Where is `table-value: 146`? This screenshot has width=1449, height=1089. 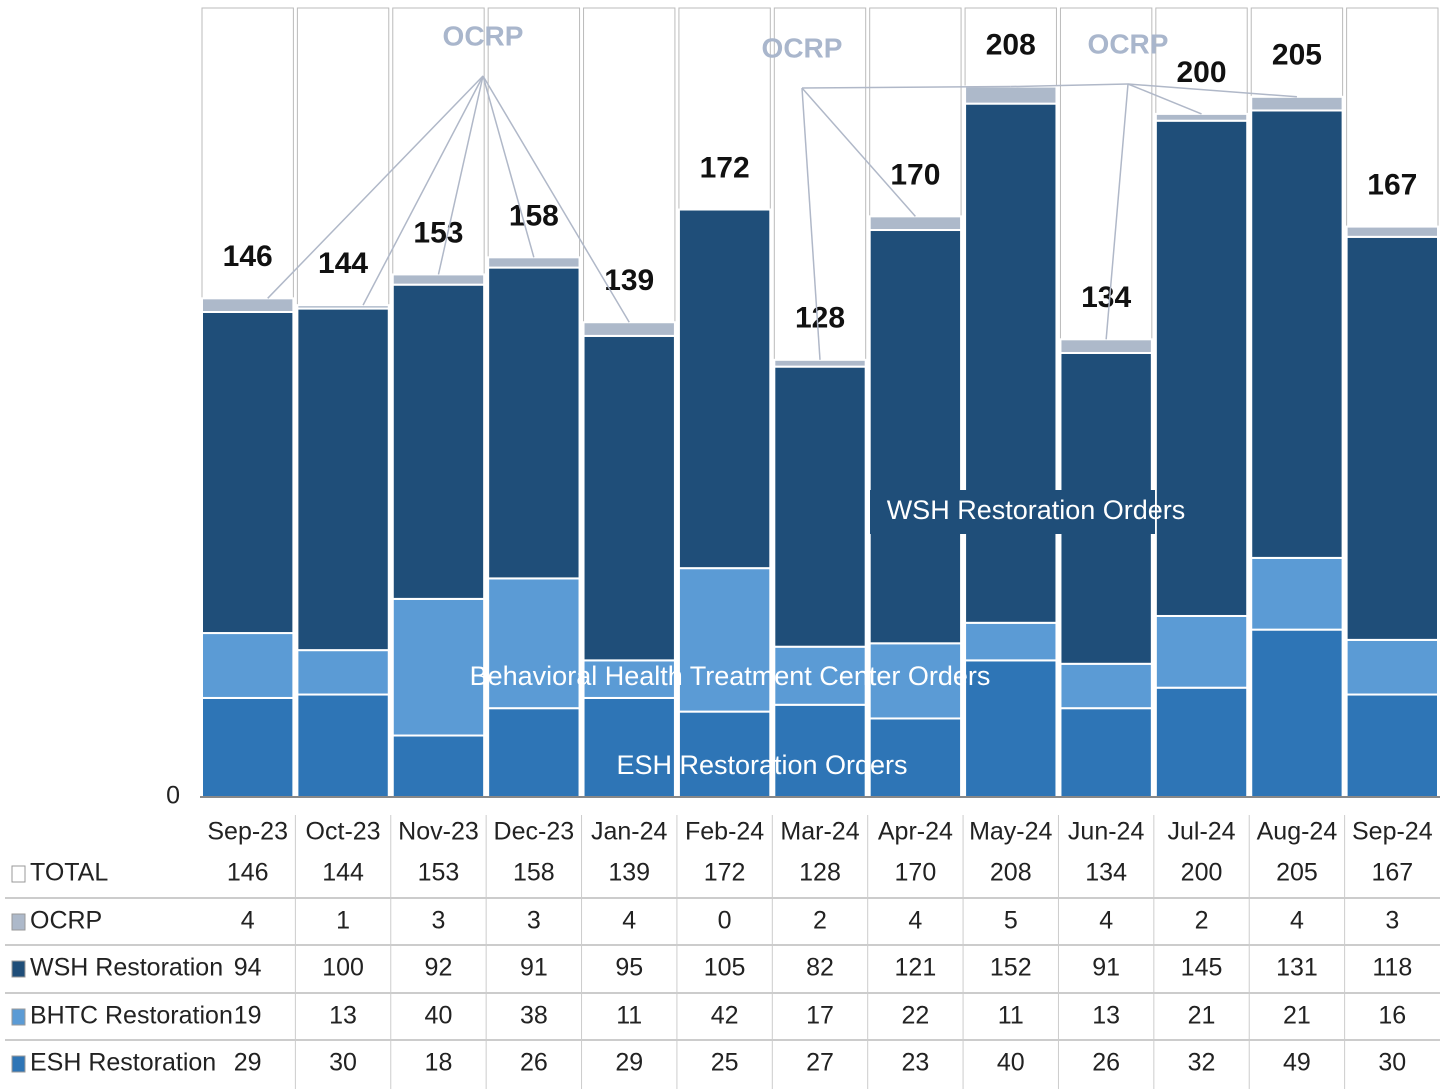
table-value: 146 is located at coordinates (248, 873).